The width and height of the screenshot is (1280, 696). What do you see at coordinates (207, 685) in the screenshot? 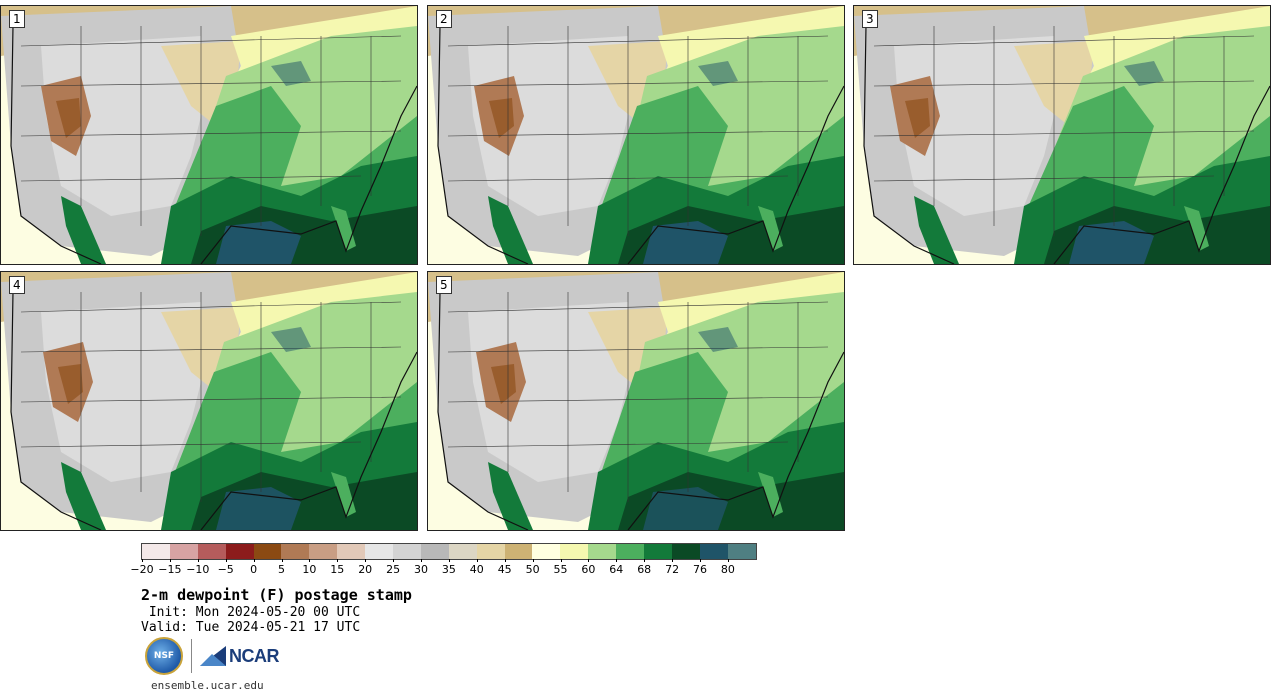
I see `site-url: ensemble.ucar.edu` at bounding box center [207, 685].